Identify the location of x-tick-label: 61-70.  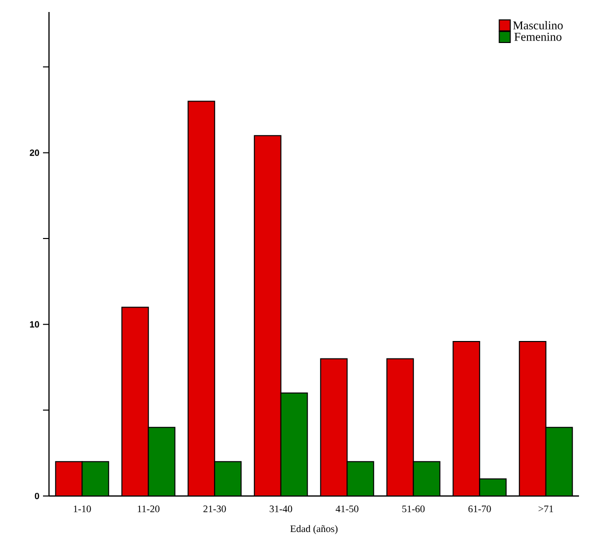
(479, 509).